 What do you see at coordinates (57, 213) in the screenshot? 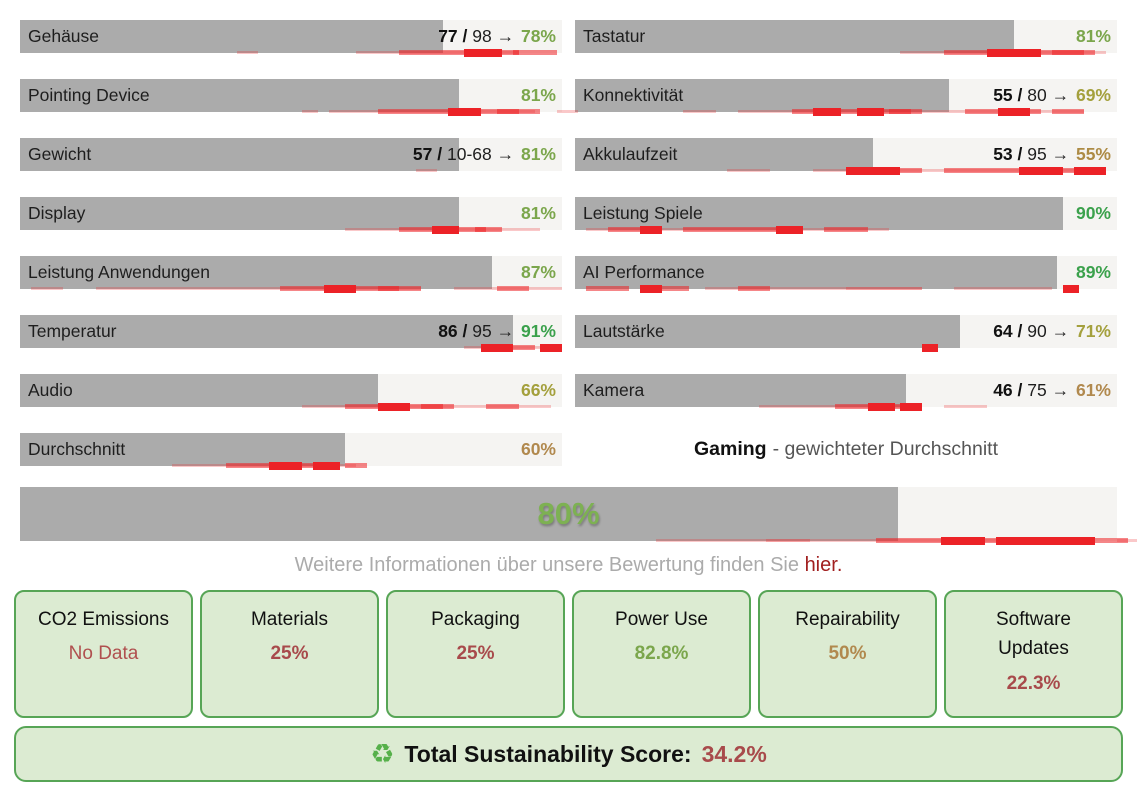
I see `rating-label: Display` at bounding box center [57, 213].